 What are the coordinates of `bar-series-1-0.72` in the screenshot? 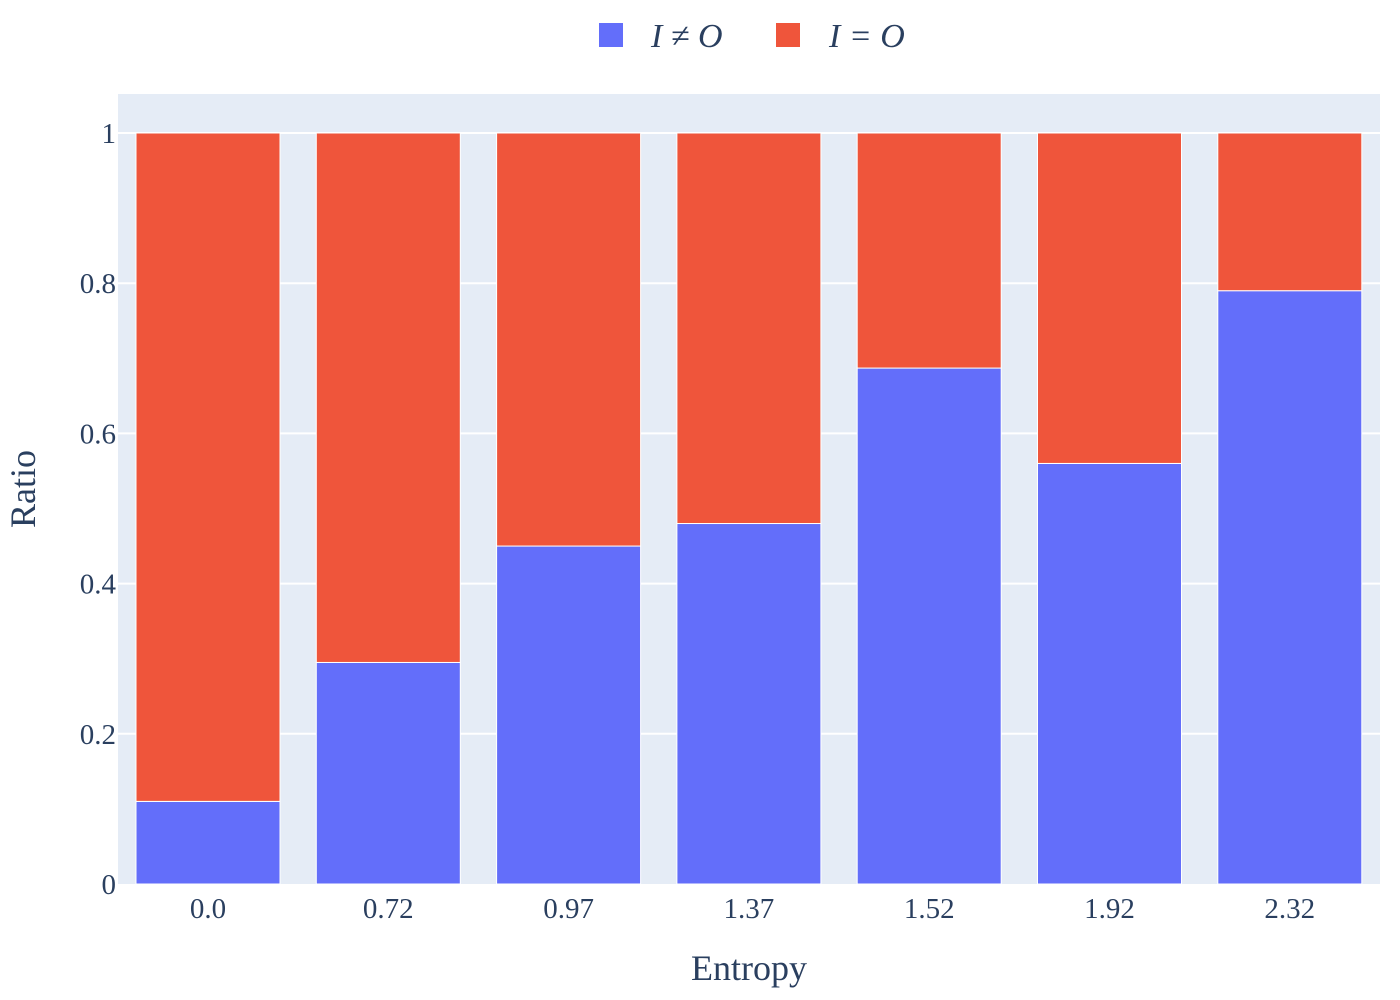 It's located at (388, 773).